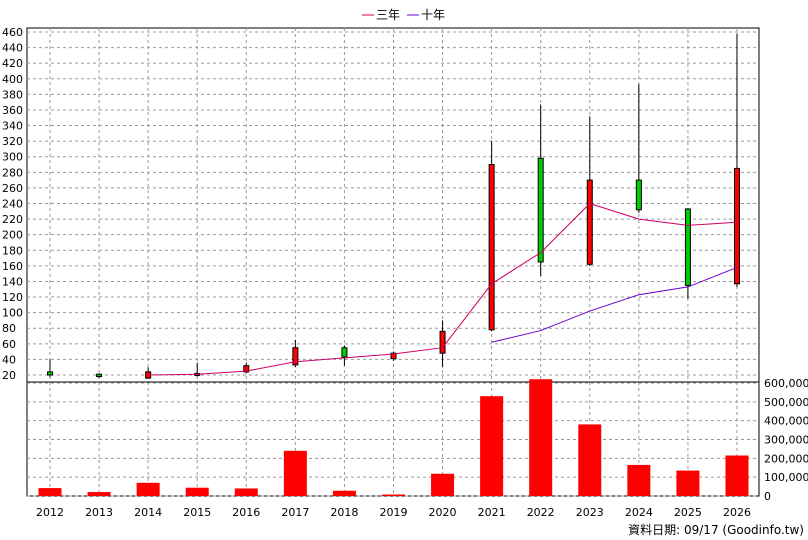 The width and height of the screenshot is (808, 540). Describe the element at coordinates (9, 375) in the screenshot. I see `price-tick-label: 20` at that location.